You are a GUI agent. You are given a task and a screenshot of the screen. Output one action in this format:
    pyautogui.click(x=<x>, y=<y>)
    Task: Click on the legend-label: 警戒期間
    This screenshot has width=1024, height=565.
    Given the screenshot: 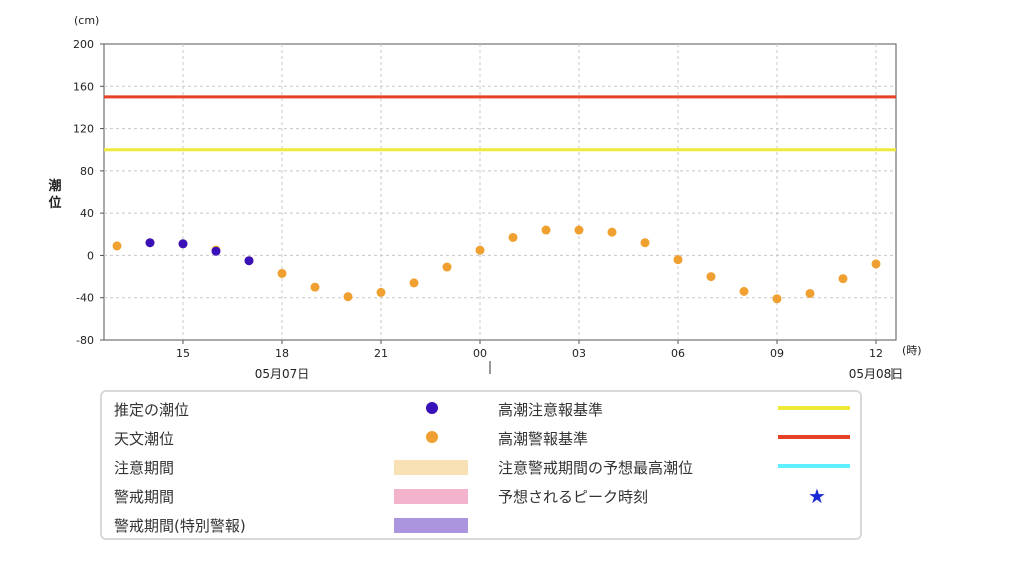 What is the action you would take?
    pyautogui.click(x=144, y=496)
    